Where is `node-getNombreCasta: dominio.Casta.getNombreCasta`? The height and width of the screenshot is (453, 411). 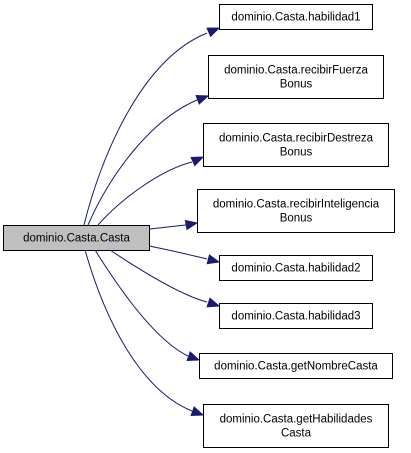 node-getNombreCasta: dominio.Casta.getNombreCasta is located at coordinates (296, 366).